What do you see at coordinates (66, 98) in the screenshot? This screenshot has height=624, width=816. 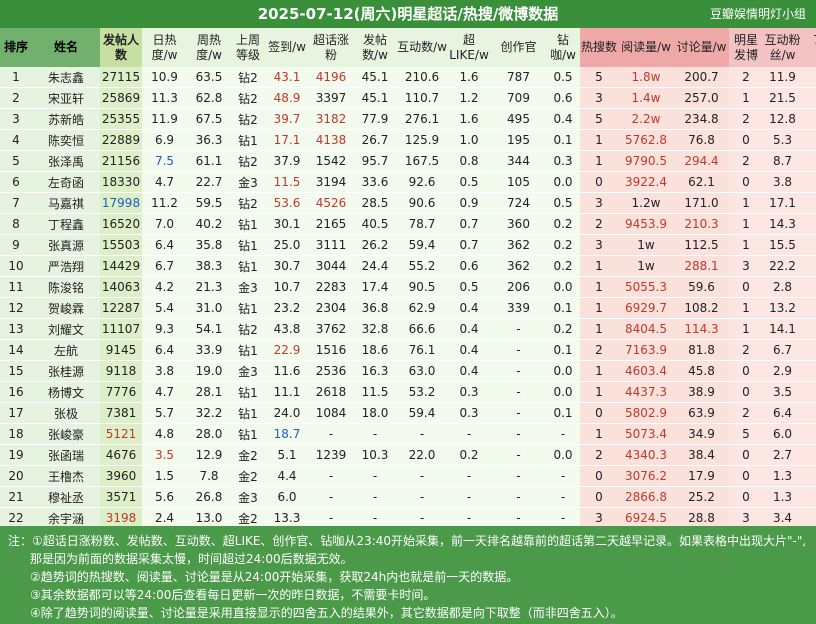 I see `cell-name: 宋亚轩` at bounding box center [66, 98].